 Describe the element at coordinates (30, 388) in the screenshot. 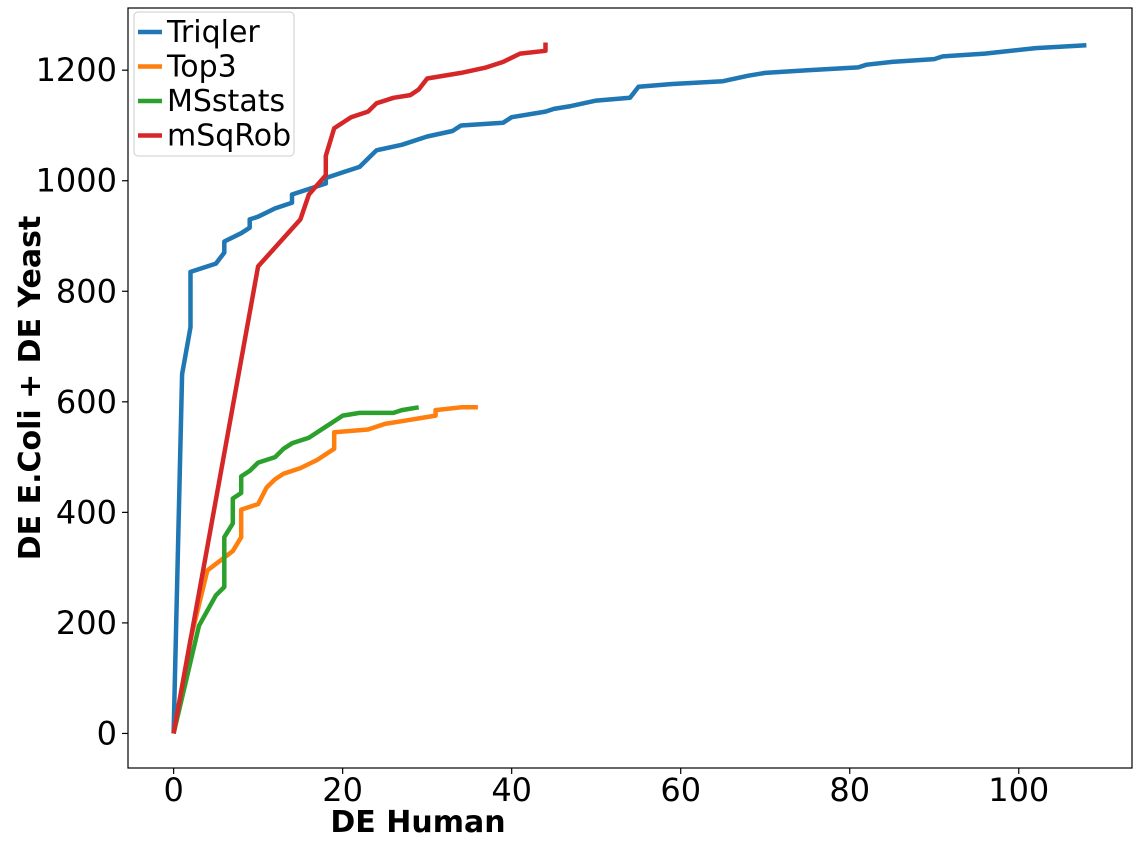

I see `y-axis-label: DE E.Coli + DE Yeast` at that location.